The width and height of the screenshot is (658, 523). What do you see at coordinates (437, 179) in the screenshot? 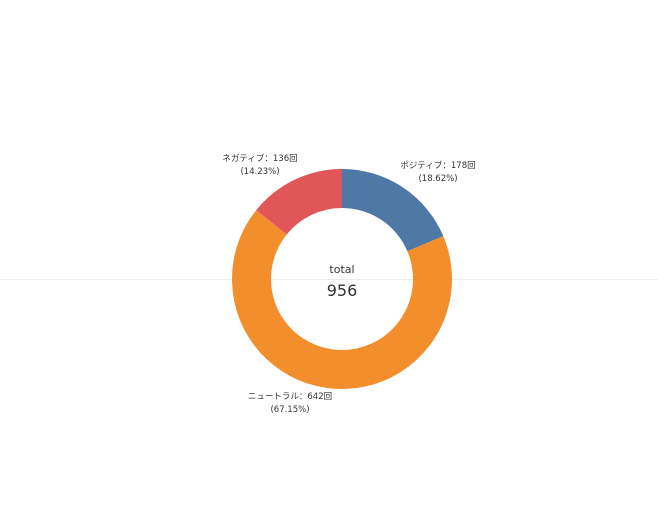
I see `slice-label-percent-1: (18.62%)` at bounding box center [437, 179].